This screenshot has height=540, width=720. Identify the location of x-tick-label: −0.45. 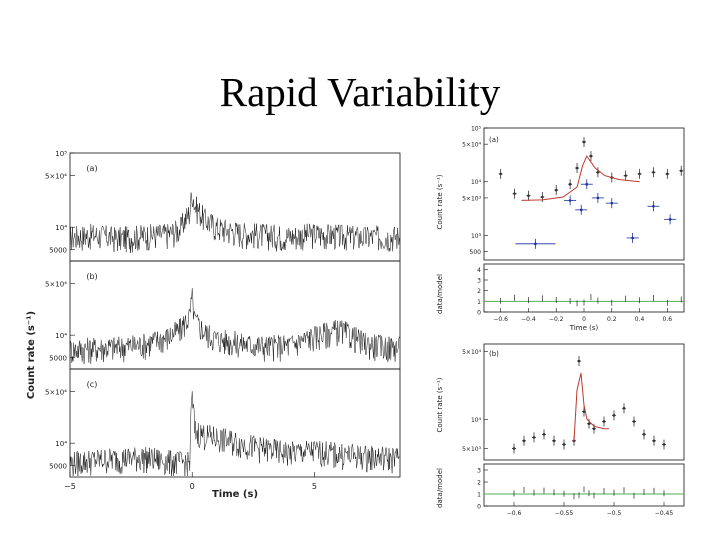
(664, 513).